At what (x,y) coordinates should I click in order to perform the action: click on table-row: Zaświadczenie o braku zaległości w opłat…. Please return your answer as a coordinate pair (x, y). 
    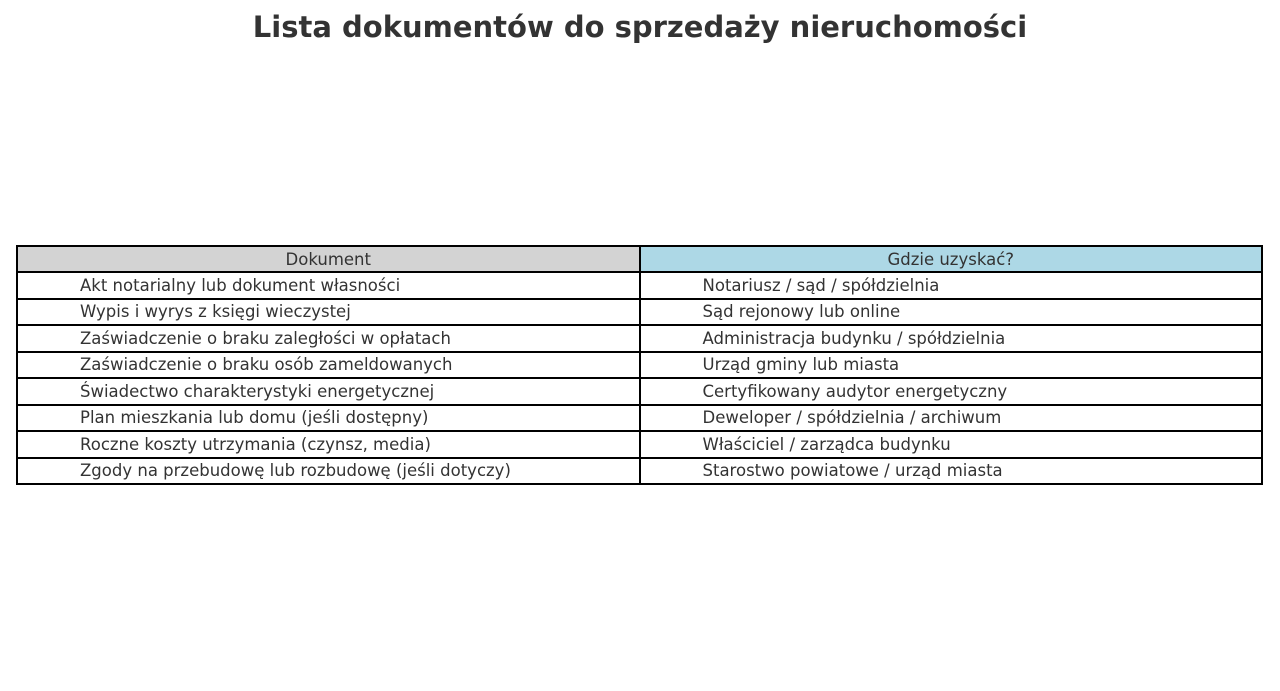
    Looking at the image, I should click on (639, 338).